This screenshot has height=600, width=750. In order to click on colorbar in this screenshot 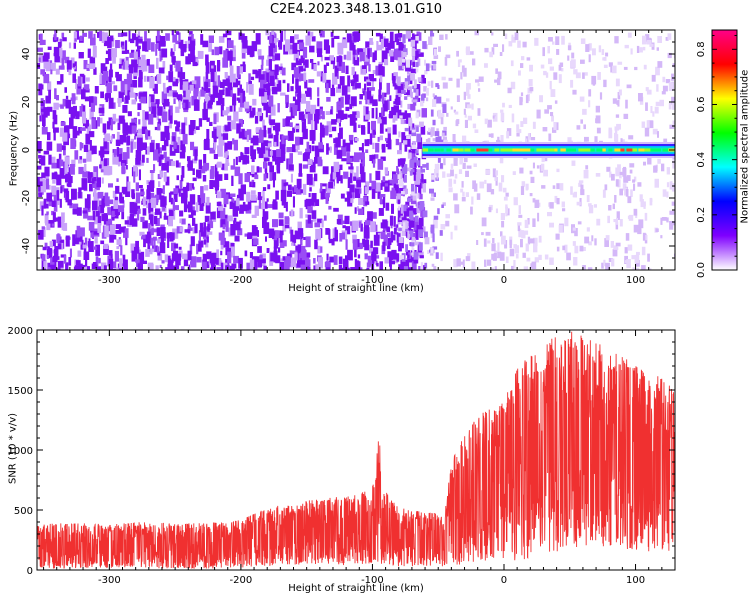, I will do `click(724, 150)`.